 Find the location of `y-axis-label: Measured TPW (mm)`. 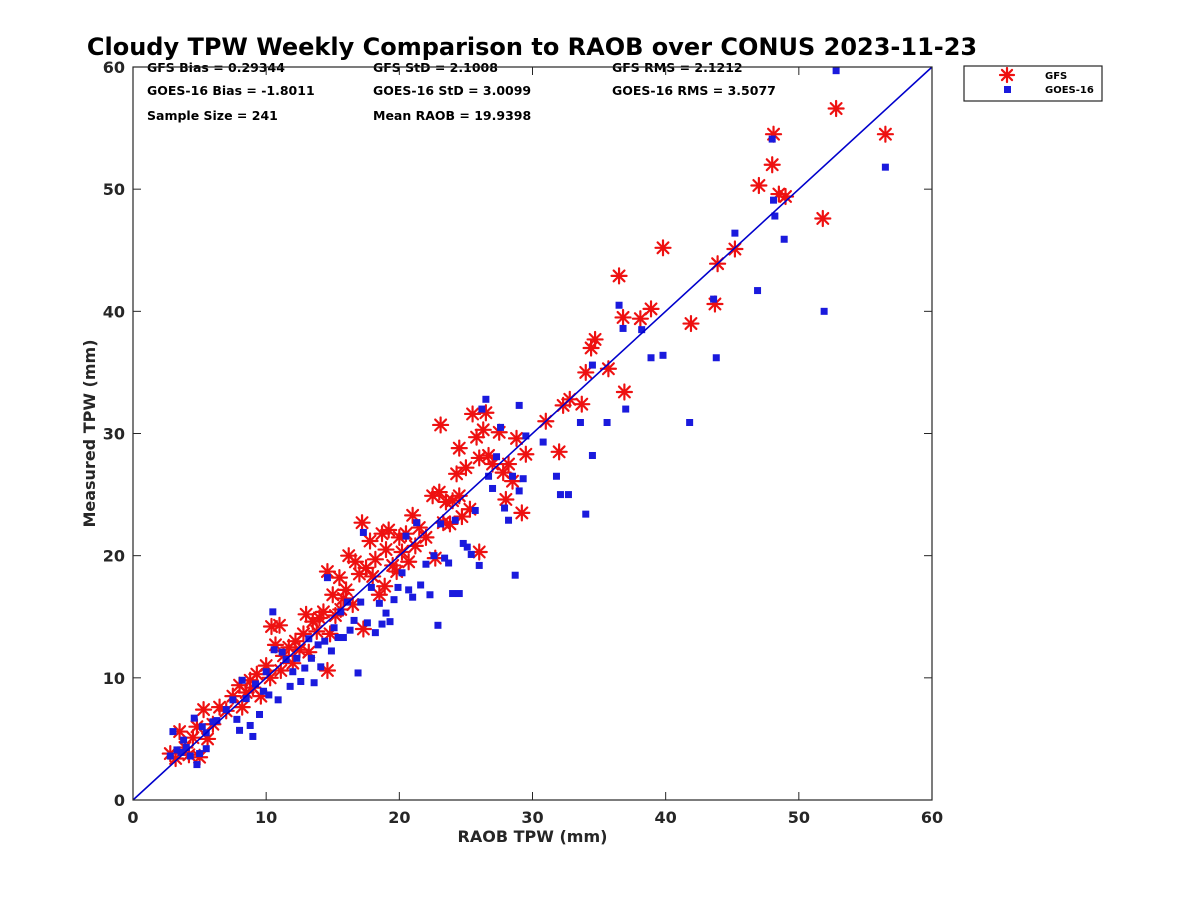

y-axis-label: Measured TPW (mm) is located at coordinates (89, 433).